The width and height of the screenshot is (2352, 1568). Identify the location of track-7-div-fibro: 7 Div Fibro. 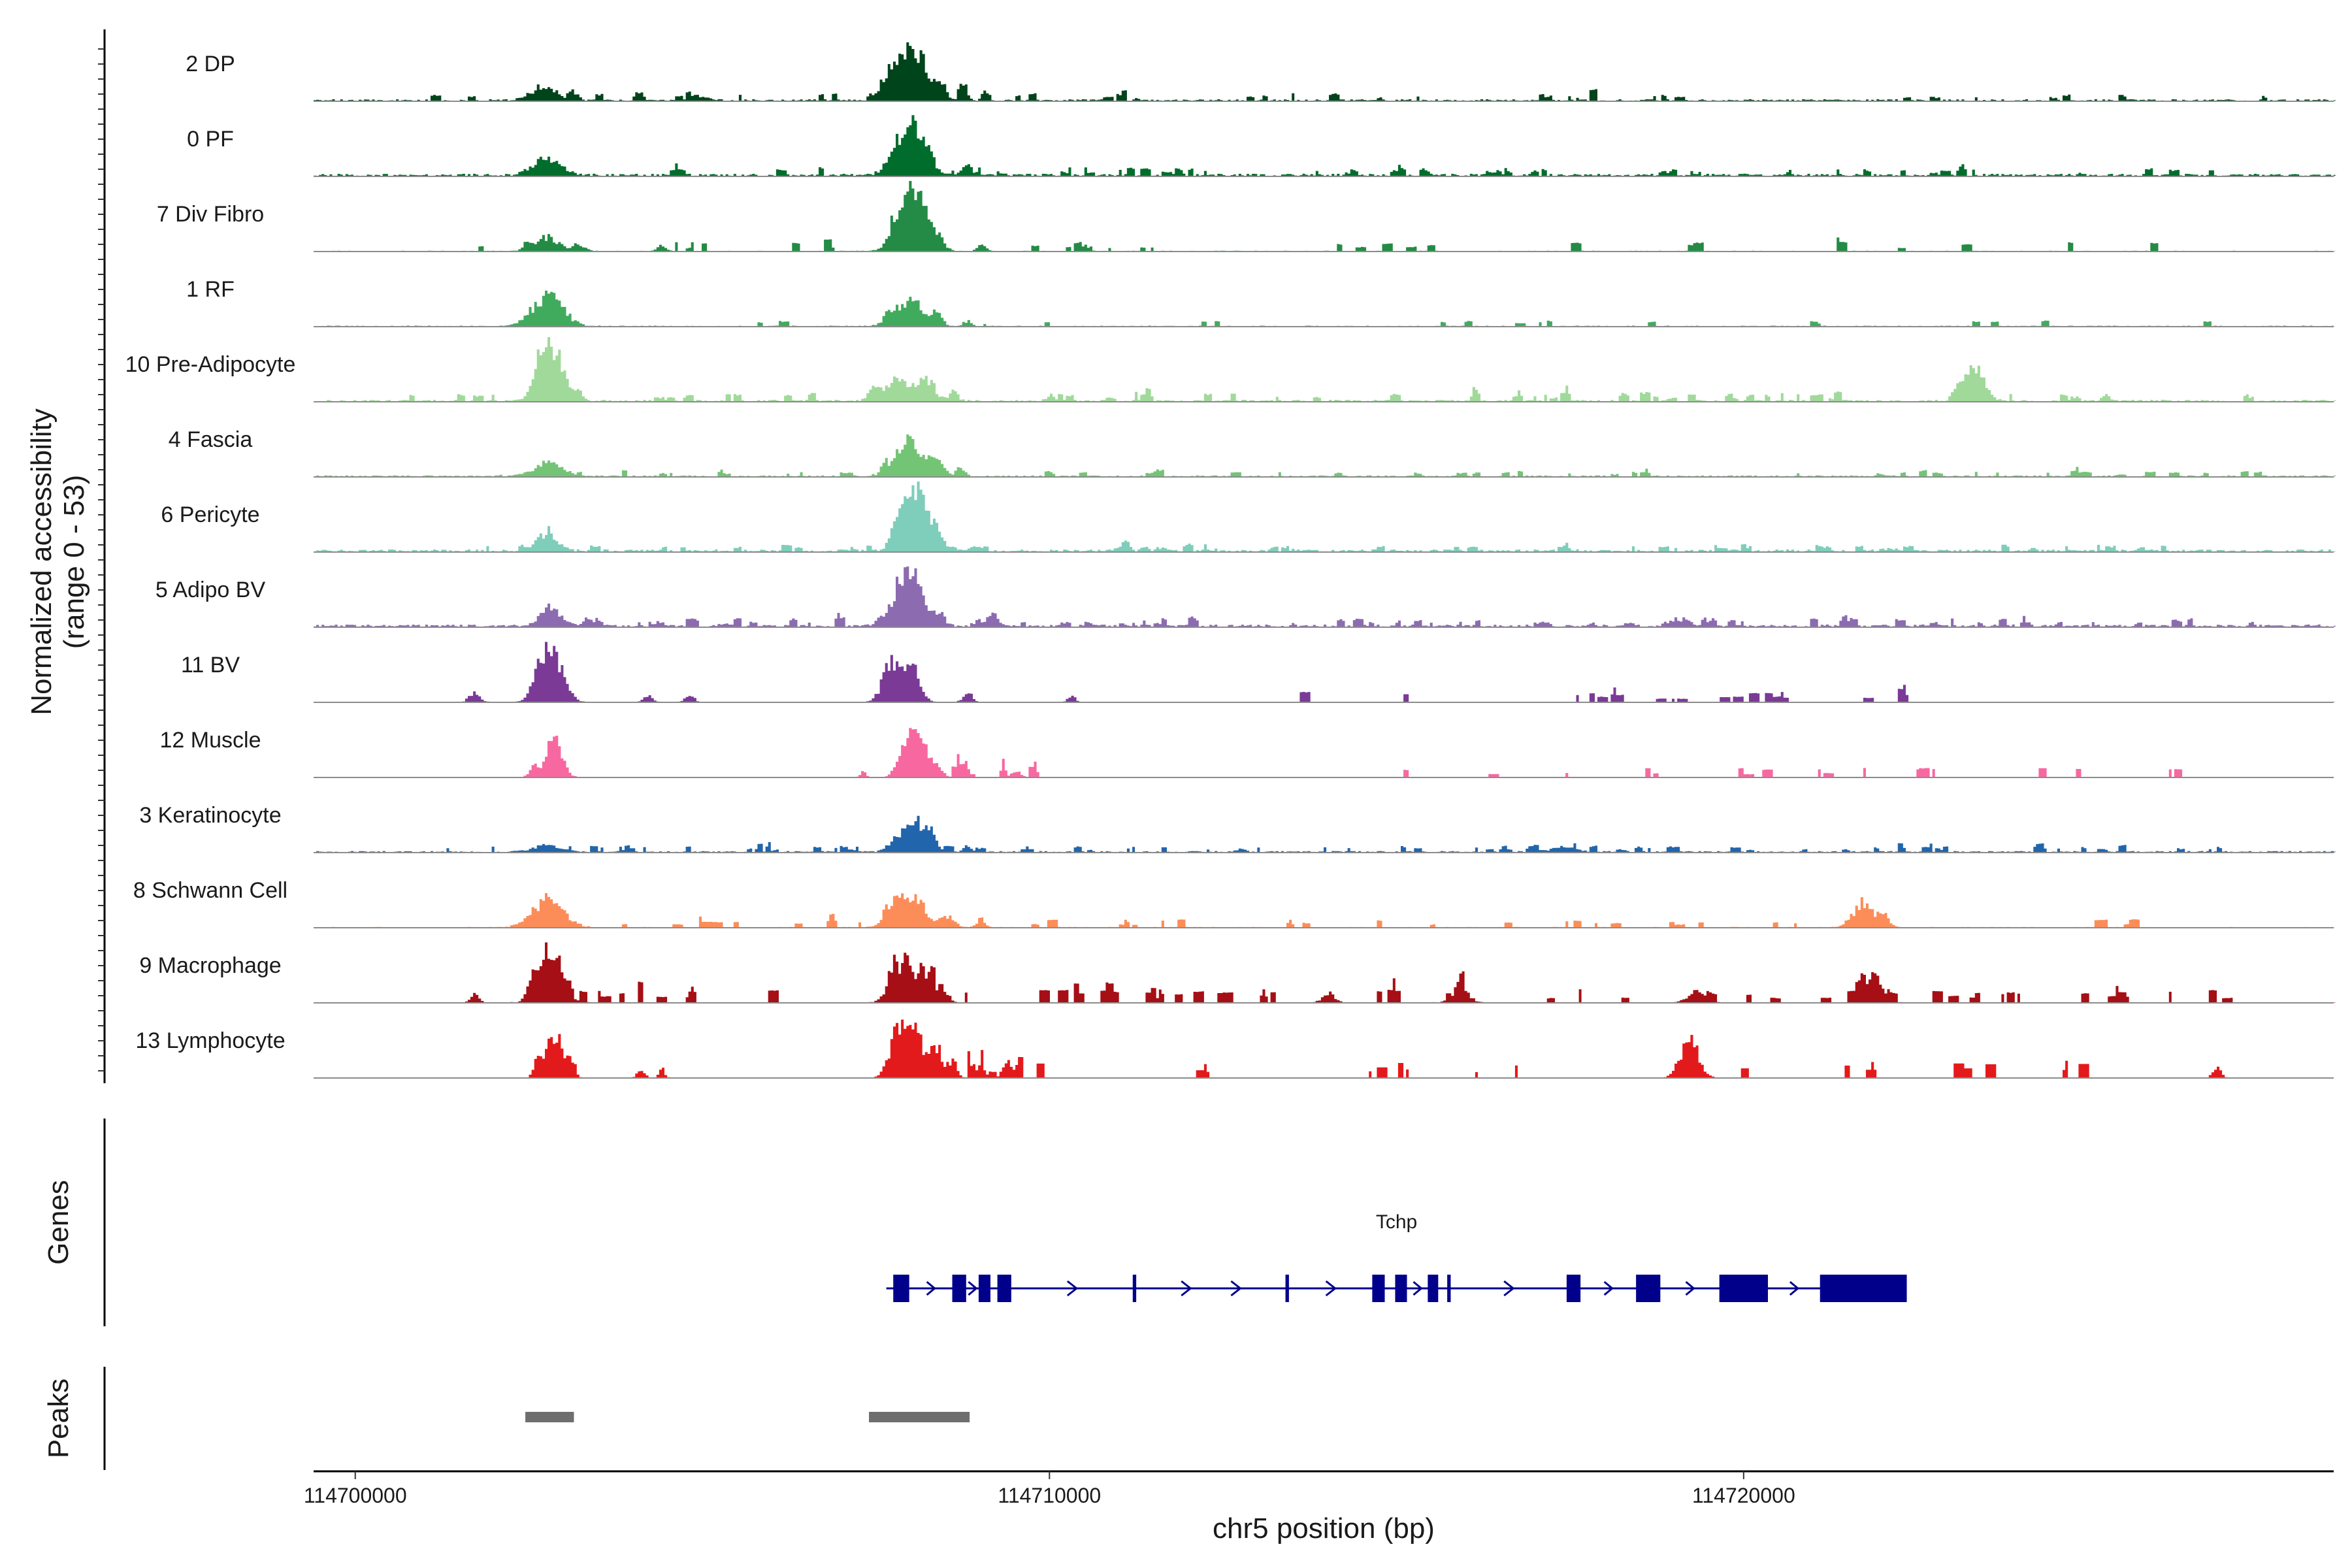
(1247, 216).